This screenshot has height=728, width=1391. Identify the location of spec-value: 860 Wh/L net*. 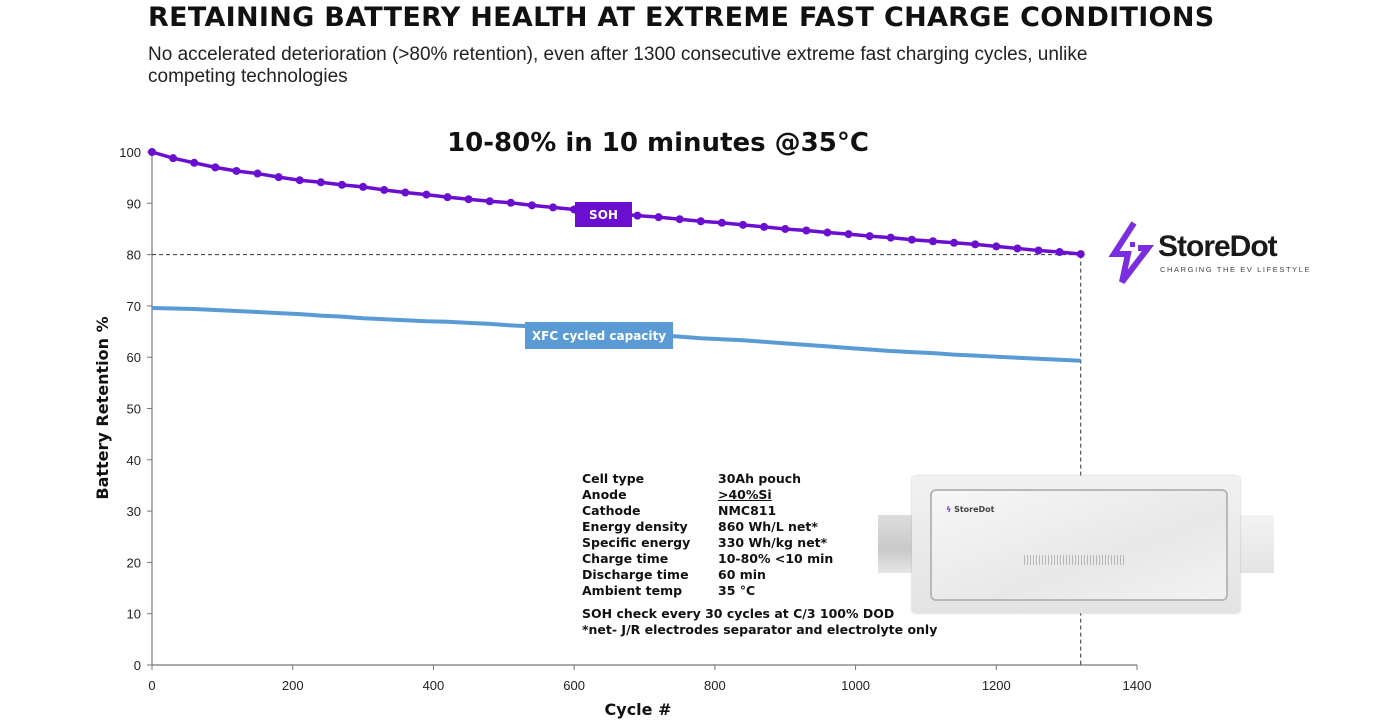
(768, 526).